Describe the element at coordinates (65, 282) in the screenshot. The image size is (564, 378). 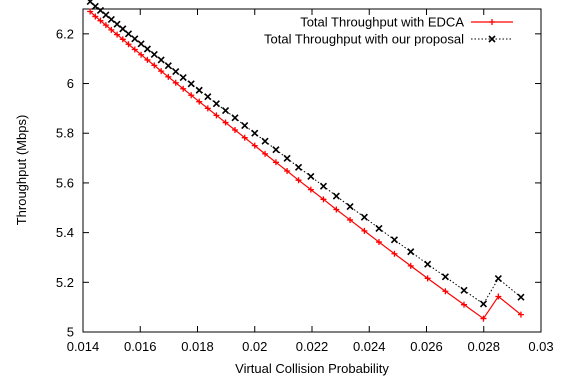
I see `y-tick-label: 5.2` at that location.